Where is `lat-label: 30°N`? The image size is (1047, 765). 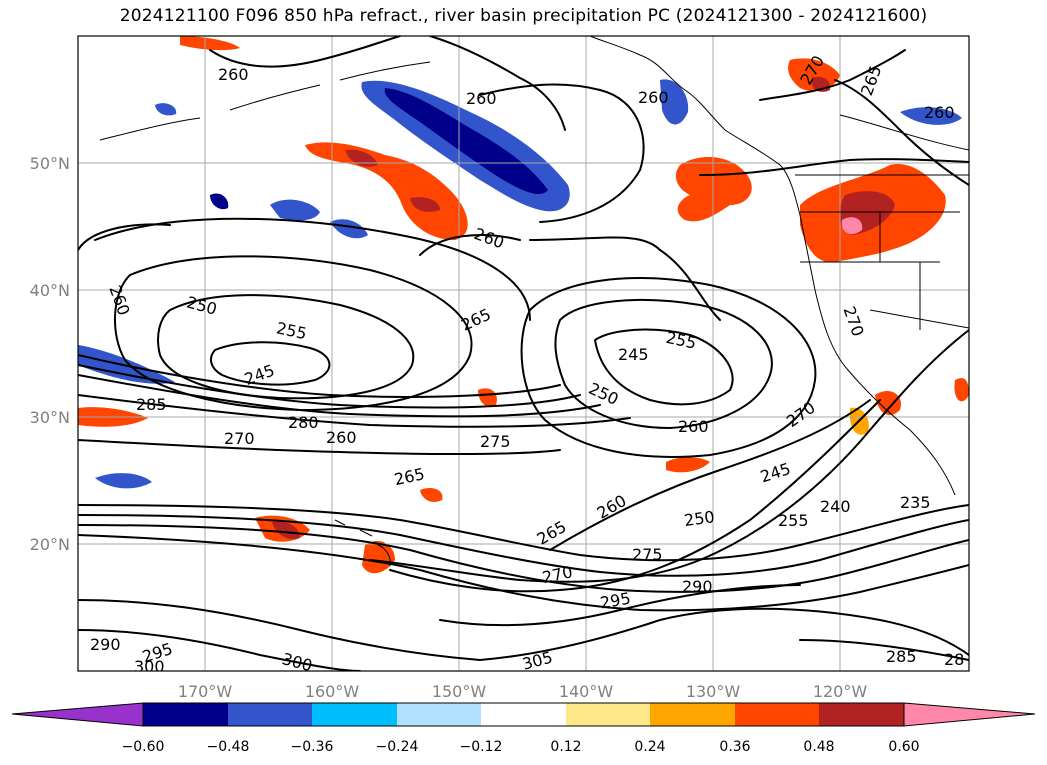 lat-label: 30°N is located at coordinates (50, 417).